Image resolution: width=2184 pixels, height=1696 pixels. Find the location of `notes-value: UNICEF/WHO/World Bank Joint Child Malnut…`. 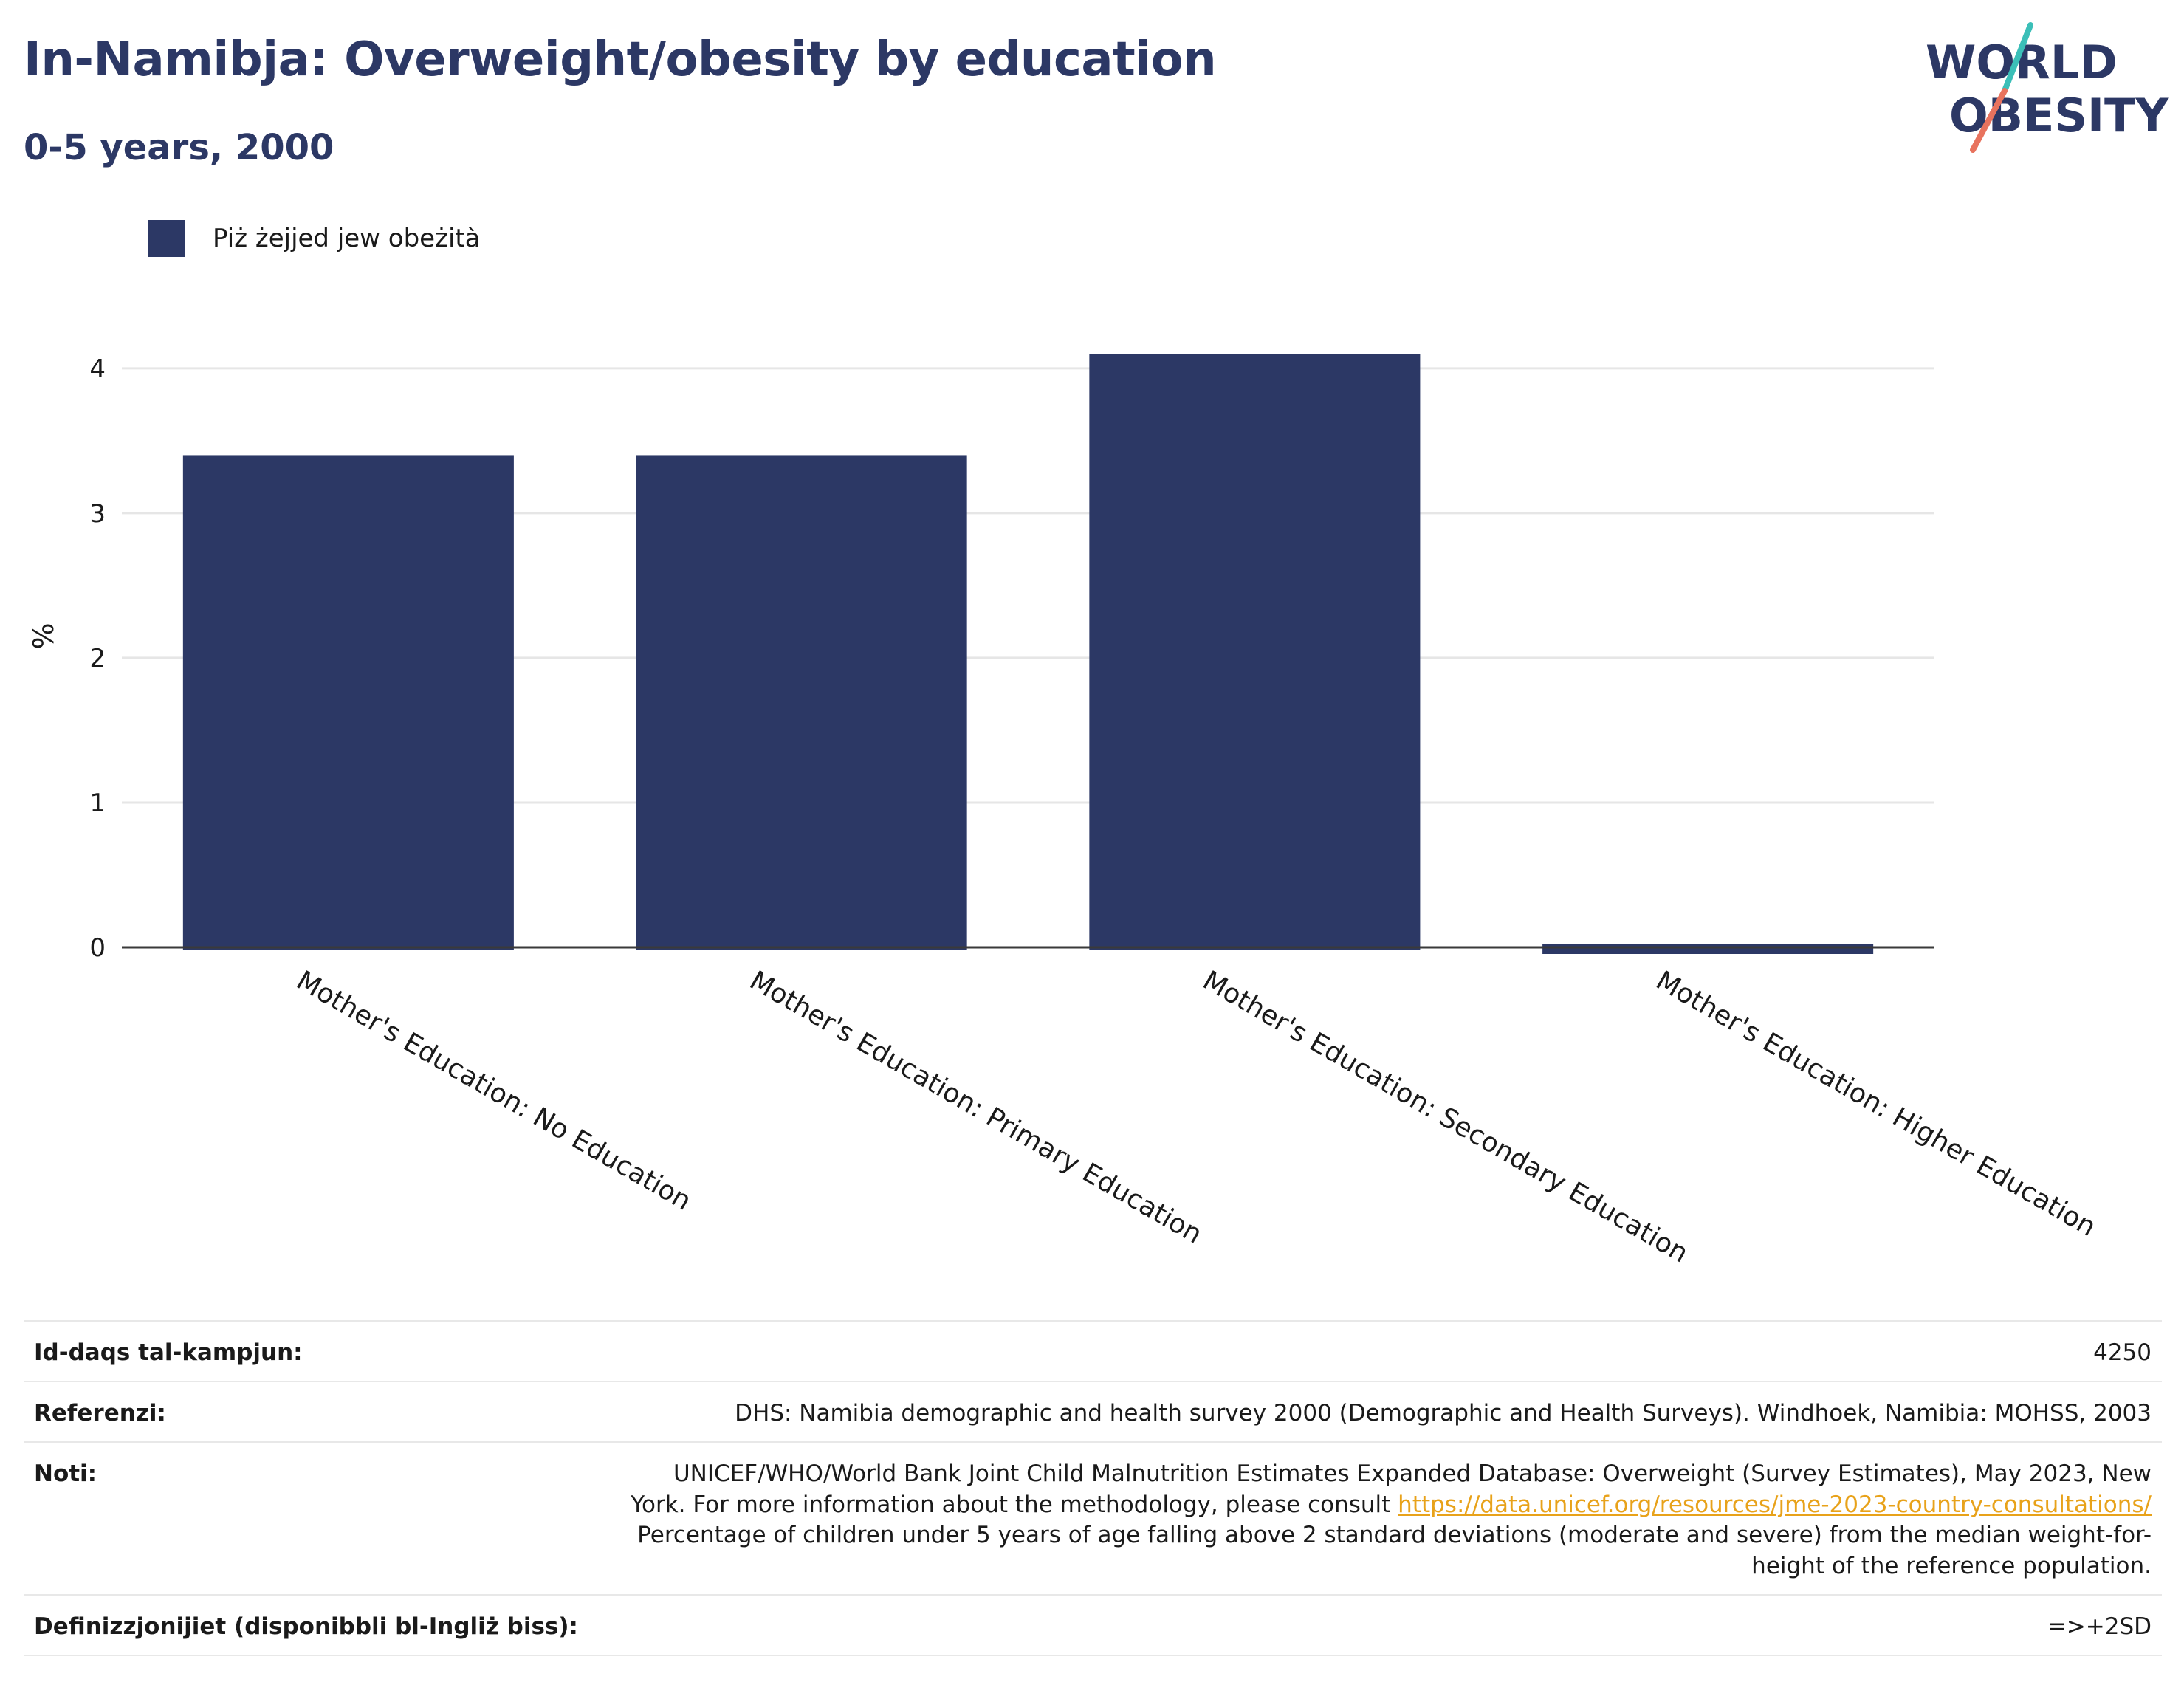

notes-value: UNICEF/WHO/World Bank Joint Child Malnut… is located at coordinates (1139, 1520).